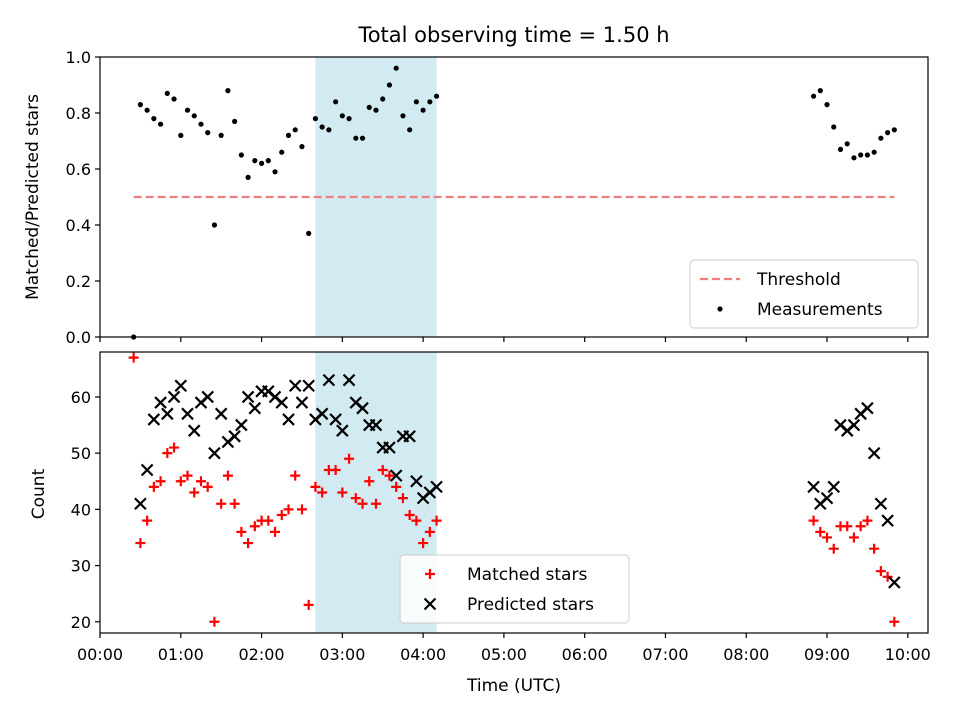  I want to click on legend-label: Threshold, so click(798, 280).